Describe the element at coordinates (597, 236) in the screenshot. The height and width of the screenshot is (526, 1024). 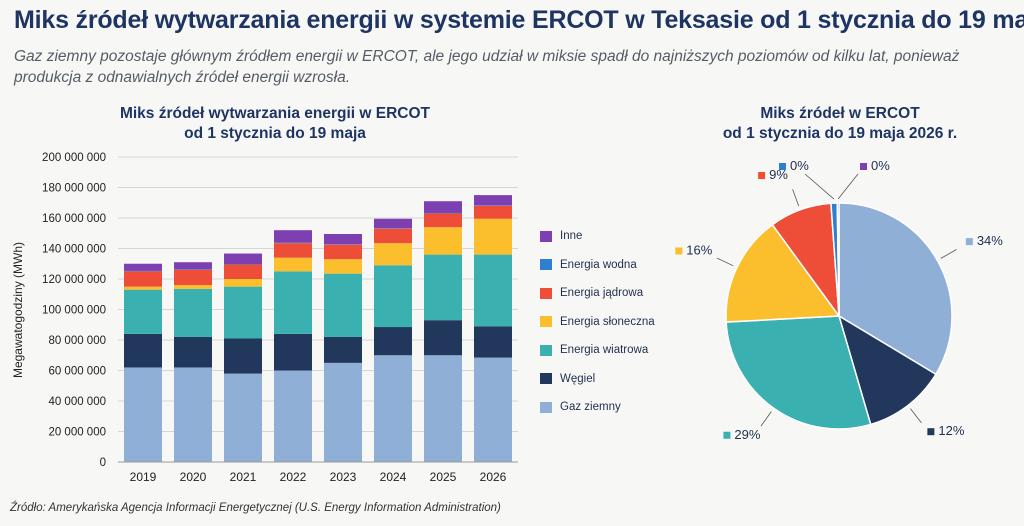
I see `legend-item: Inne` at that location.